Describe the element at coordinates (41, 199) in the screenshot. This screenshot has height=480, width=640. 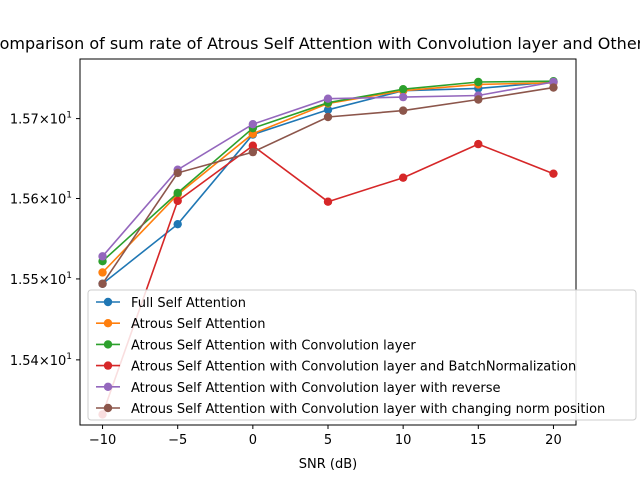
I see `y-tick-label: 1.56×10¹` at that location.